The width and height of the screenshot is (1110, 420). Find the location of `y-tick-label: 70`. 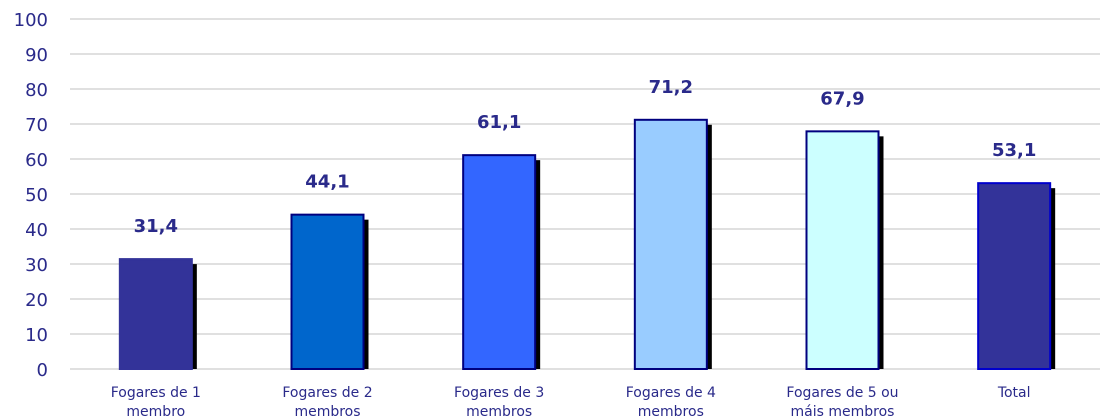

y-tick-label: 70 is located at coordinates (36, 125).